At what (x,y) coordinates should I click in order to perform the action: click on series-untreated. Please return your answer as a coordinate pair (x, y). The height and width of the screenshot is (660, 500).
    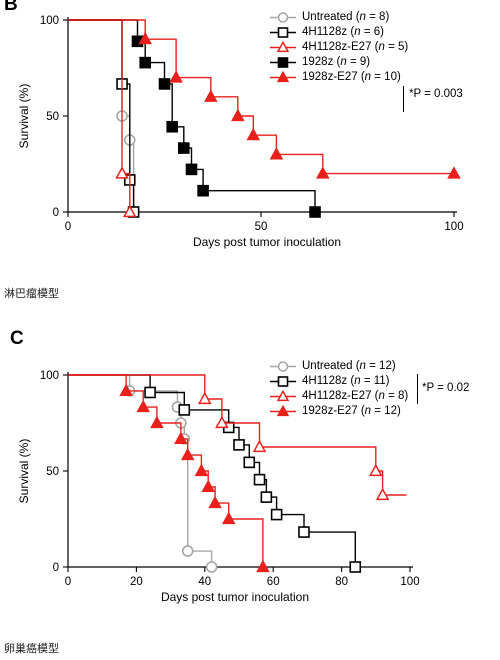
    Looking at the image, I should click on (104, 118).